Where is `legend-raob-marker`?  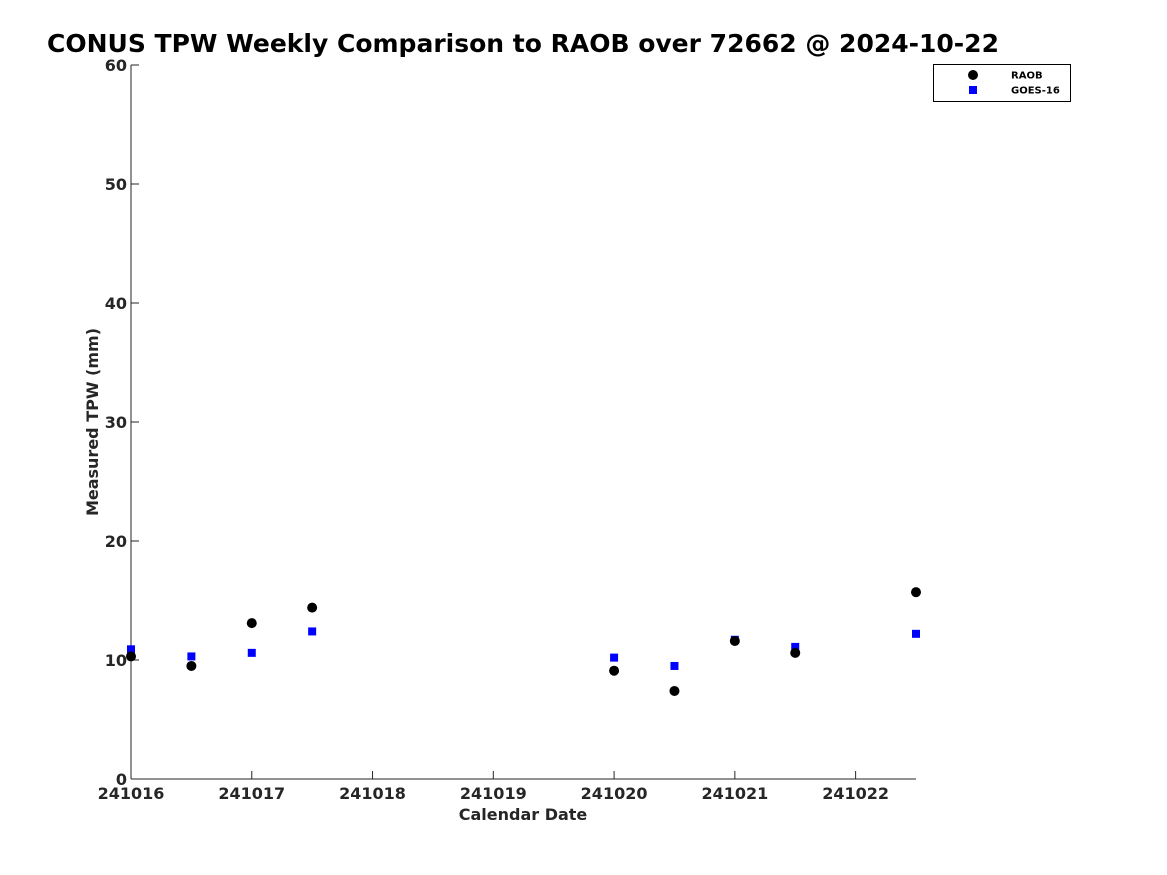 legend-raob-marker is located at coordinates (973, 75).